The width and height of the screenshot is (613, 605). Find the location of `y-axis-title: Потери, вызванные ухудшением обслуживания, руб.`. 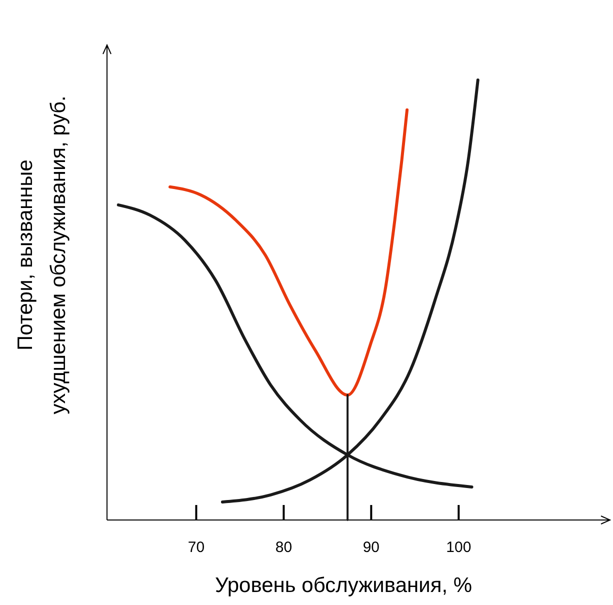

y-axis-title: Потери, вызванные ухудшением обслуживания, руб. is located at coordinates (42, 255).